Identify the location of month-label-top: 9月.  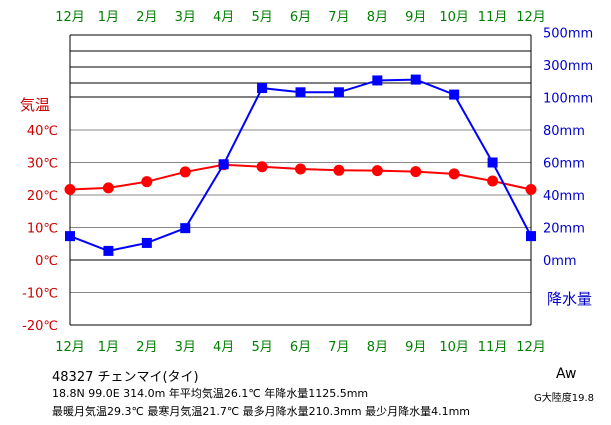
(415, 17).